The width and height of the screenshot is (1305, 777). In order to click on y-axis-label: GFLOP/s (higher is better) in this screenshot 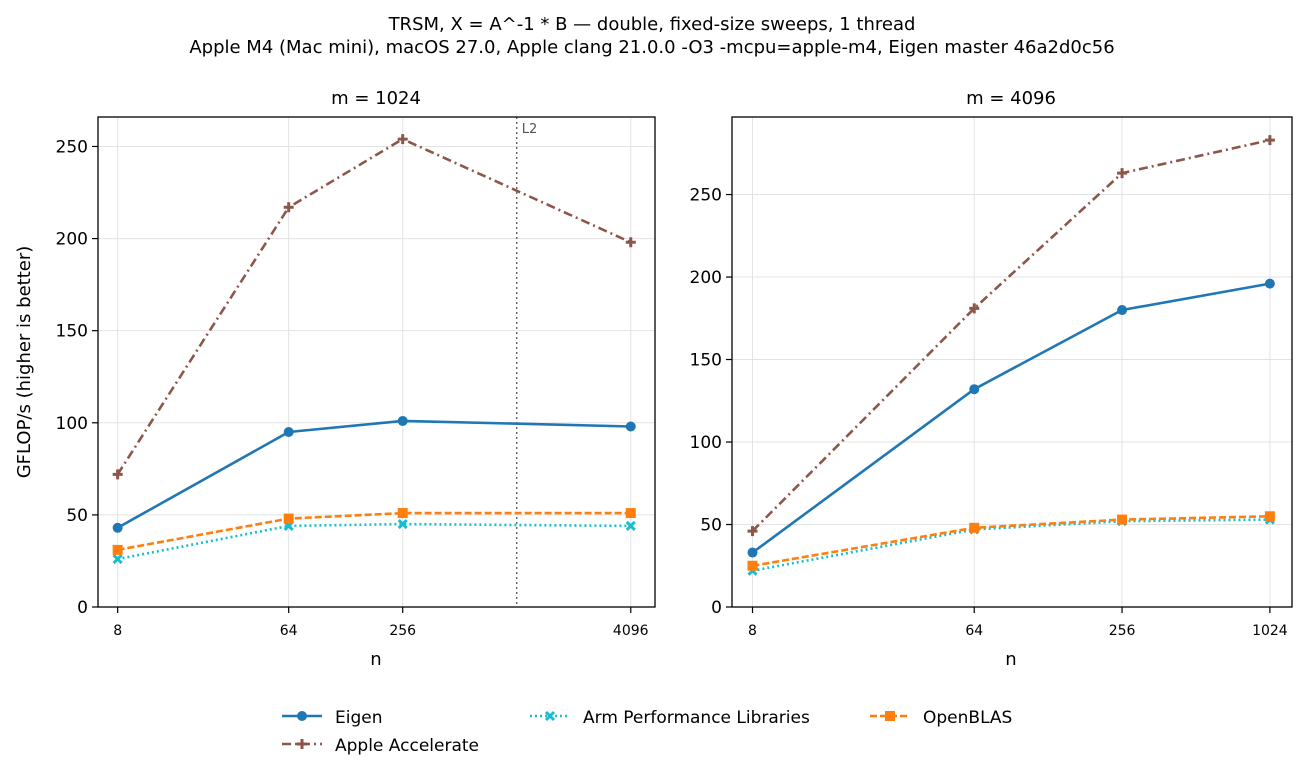, I will do `click(24, 362)`.